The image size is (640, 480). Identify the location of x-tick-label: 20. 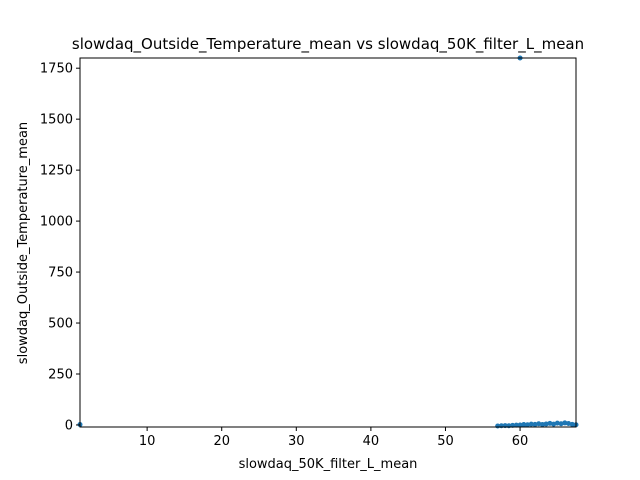
(221, 441).